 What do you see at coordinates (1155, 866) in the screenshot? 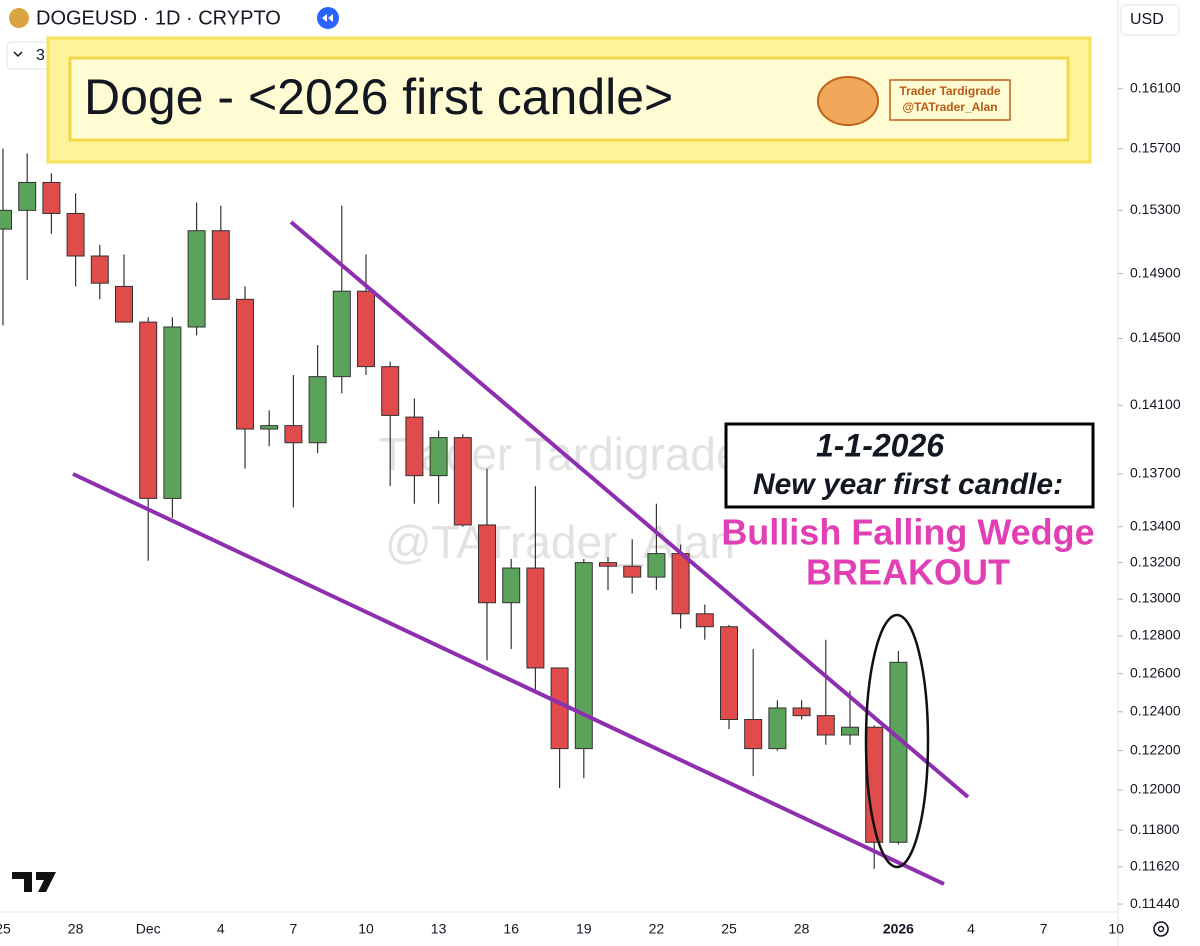
I see `y-tick-label: 0.11620` at bounding box center [1155, 866].